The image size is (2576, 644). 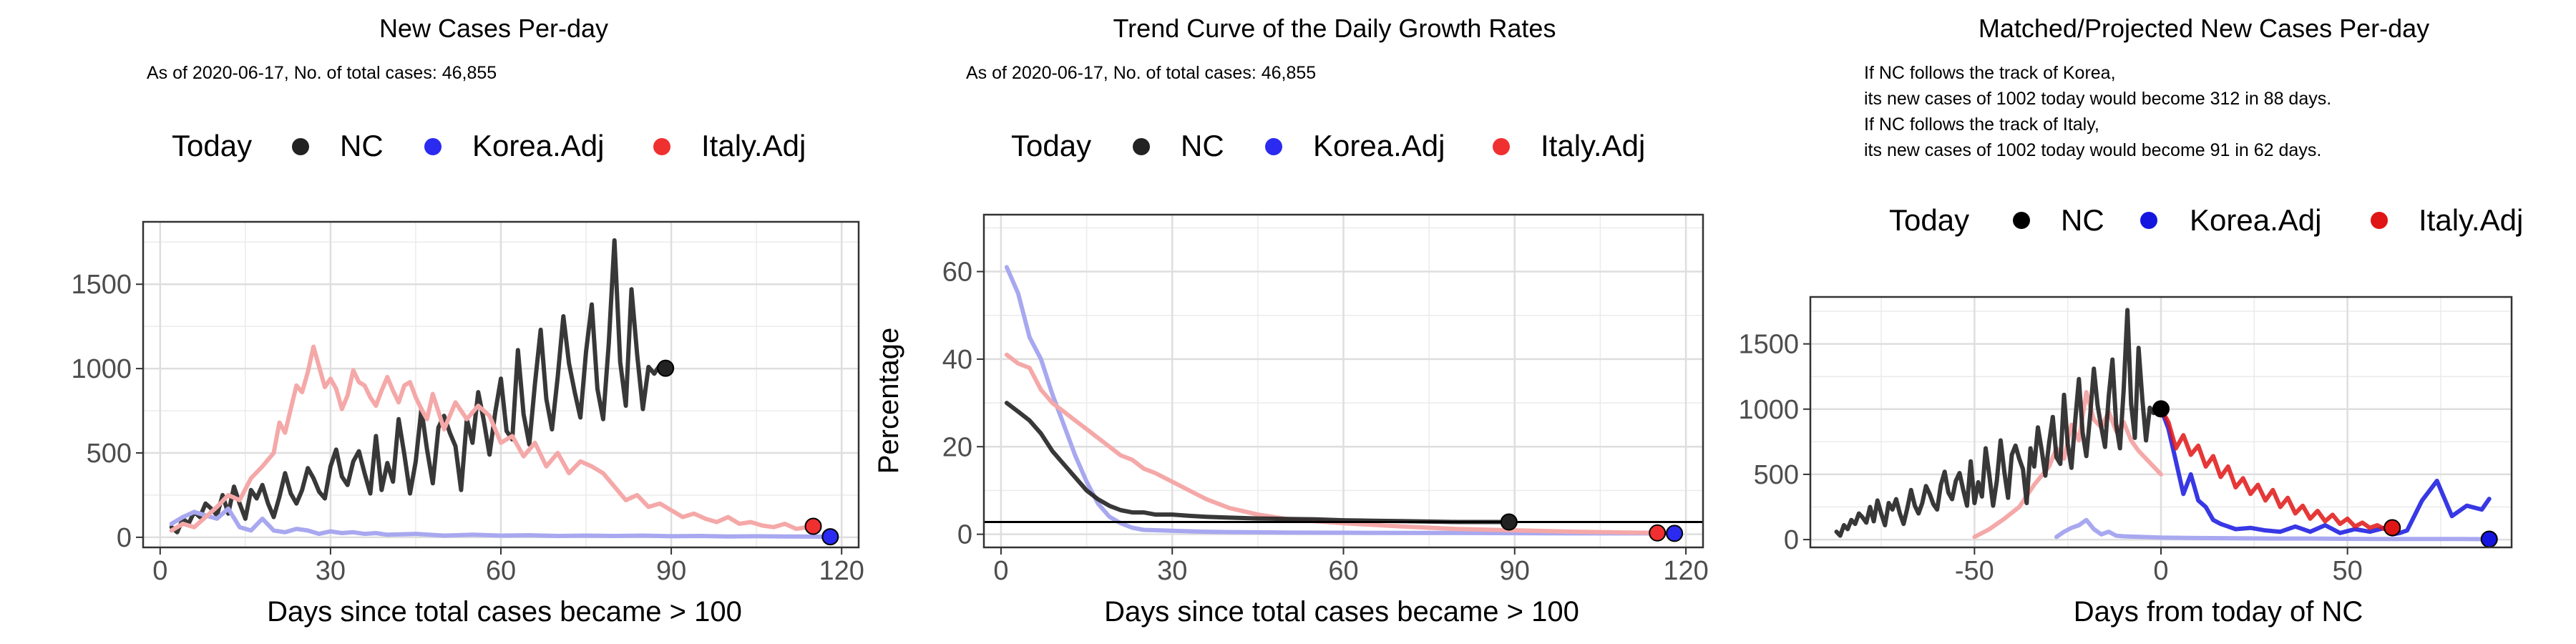 What do you see at coordinates (1334, 28) in the screenshot?
I see `chart-title: Trend Curve of the Daily Growth Rates` at bounding box center [1334, 28].